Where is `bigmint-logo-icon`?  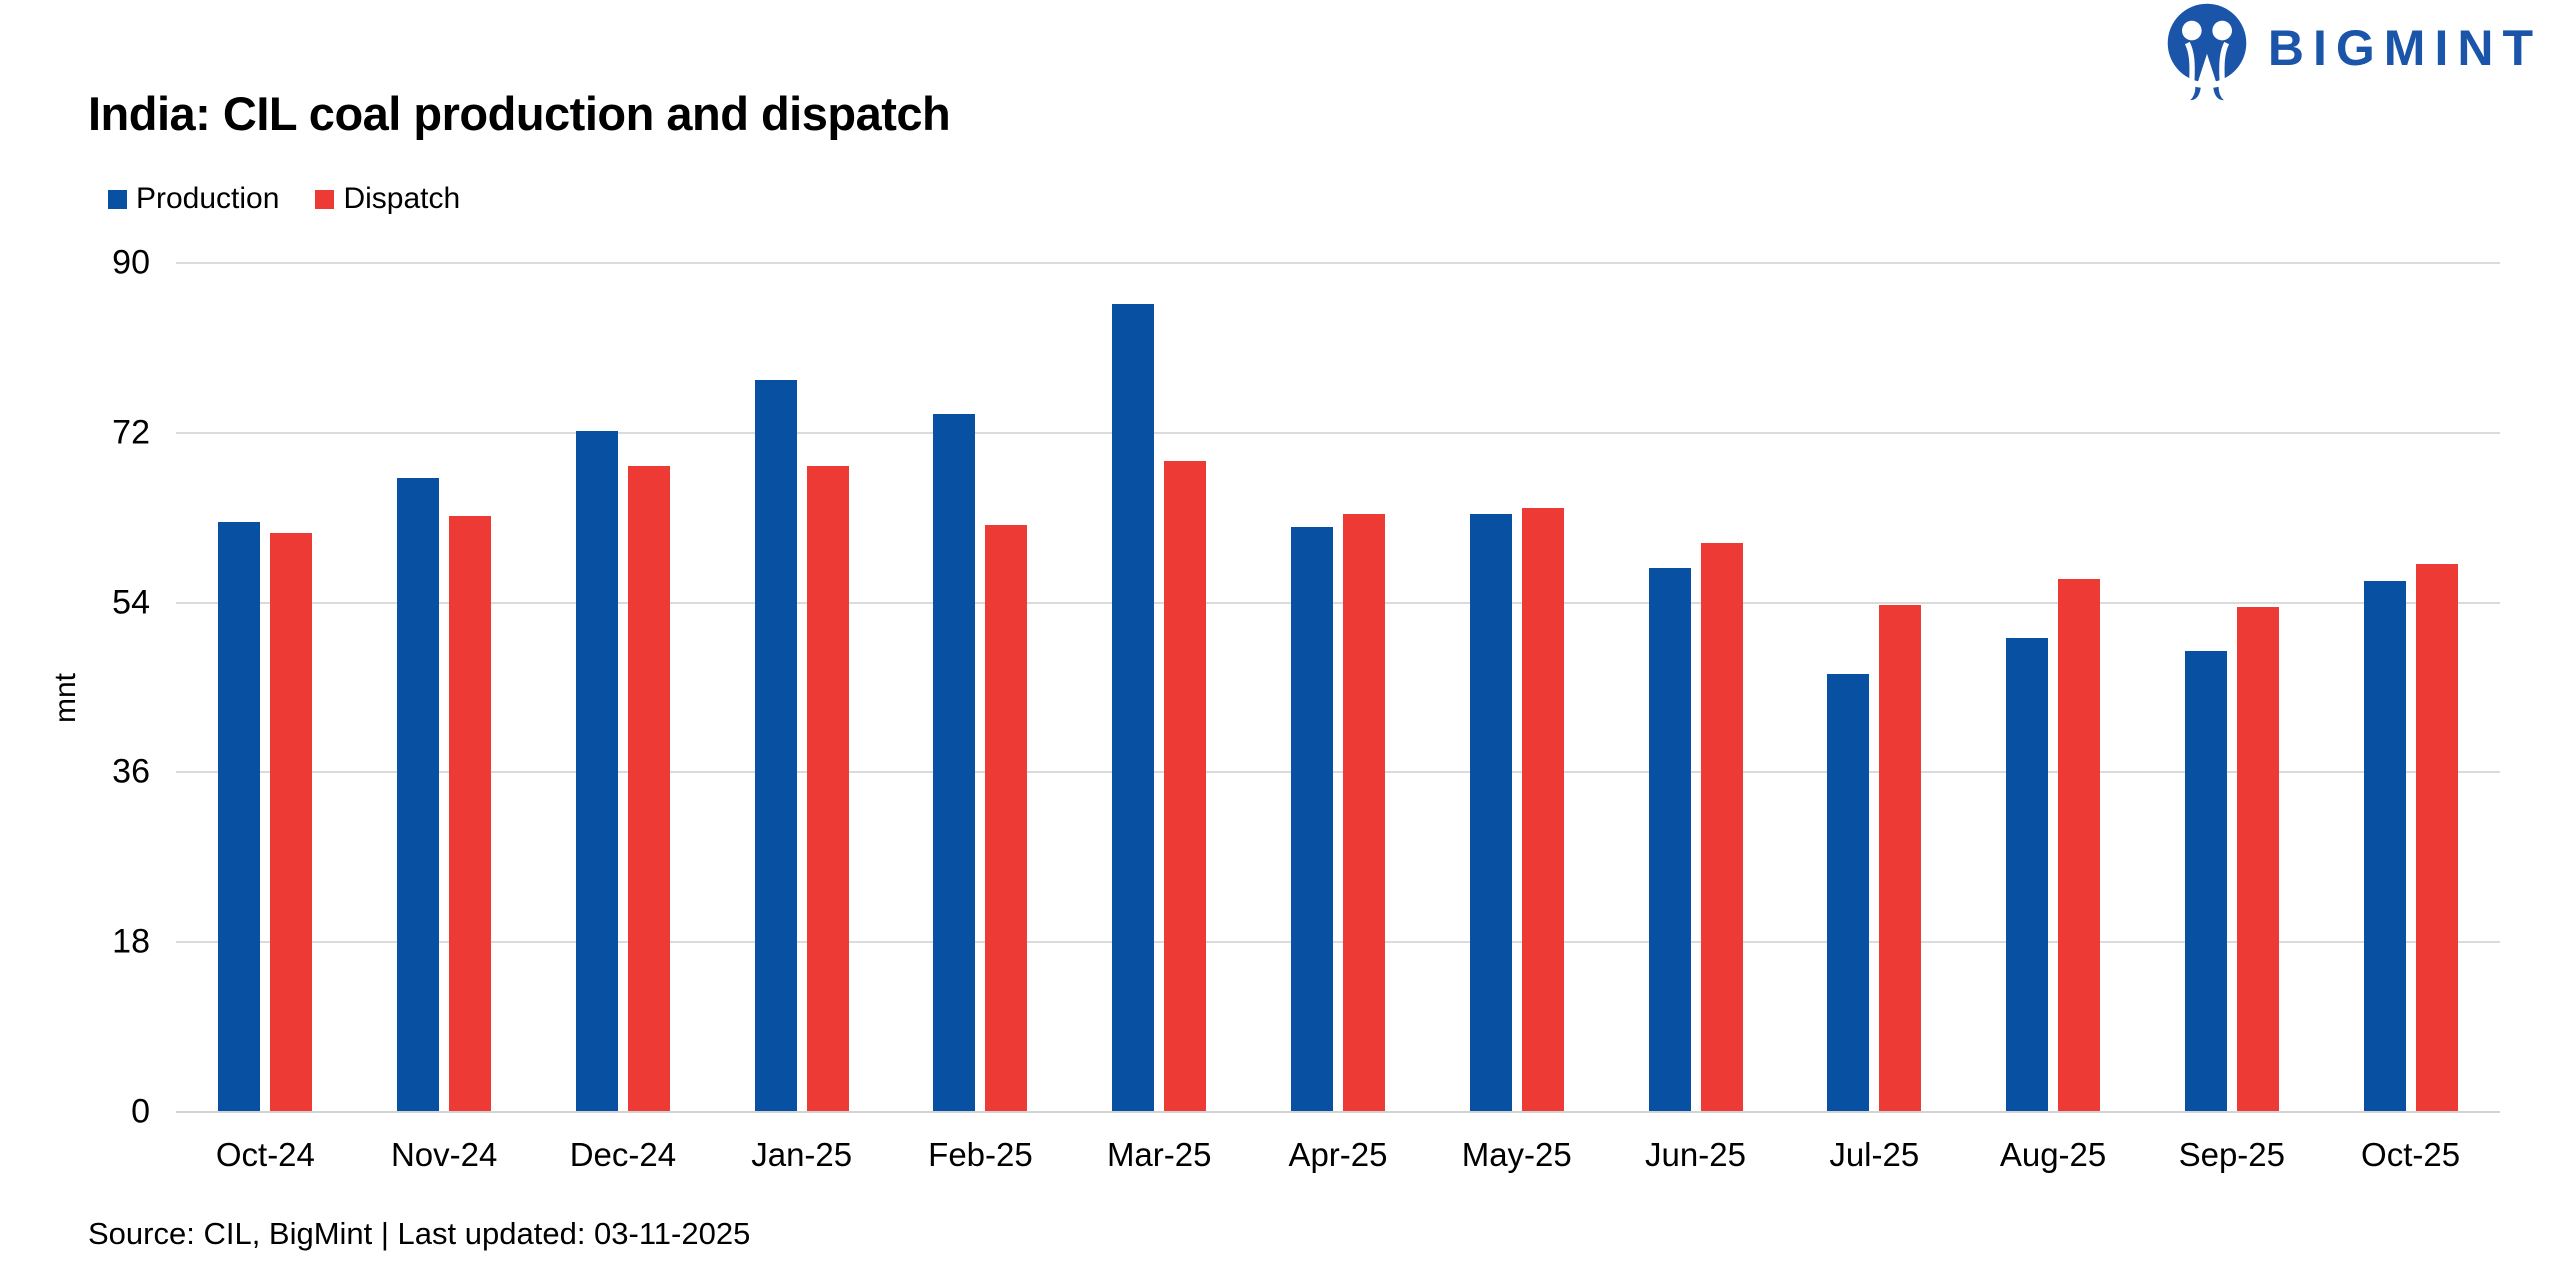
bigmint-logo-icon is located at coordinates (2207, 52).